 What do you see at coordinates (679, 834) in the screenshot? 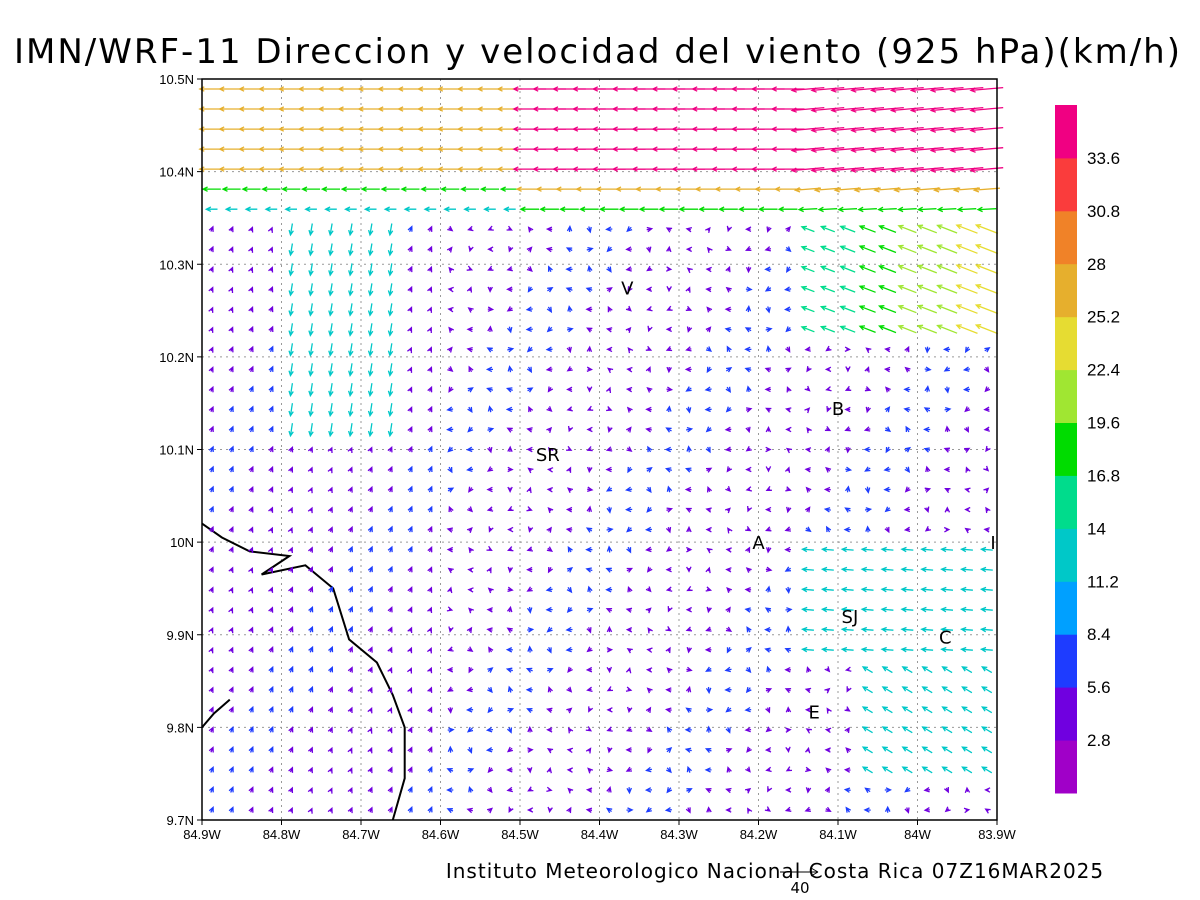
I see `x-tick-label: 84.3W` at bounding box center [679, 834].